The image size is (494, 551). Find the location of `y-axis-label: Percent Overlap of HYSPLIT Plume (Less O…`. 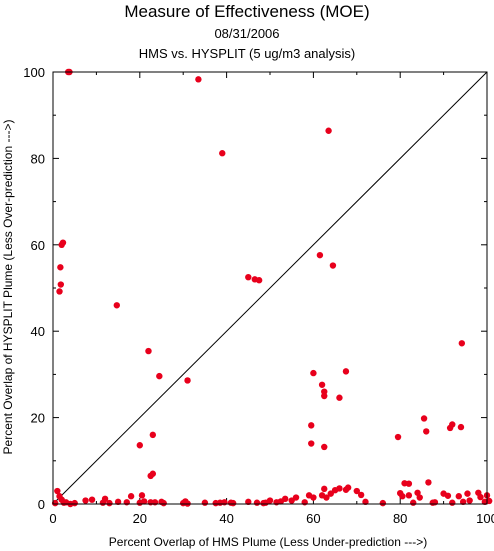

y-axis-label: Percent Overlap of HYSPLIT Plume (Less O… is located at coordinates (8, 287).